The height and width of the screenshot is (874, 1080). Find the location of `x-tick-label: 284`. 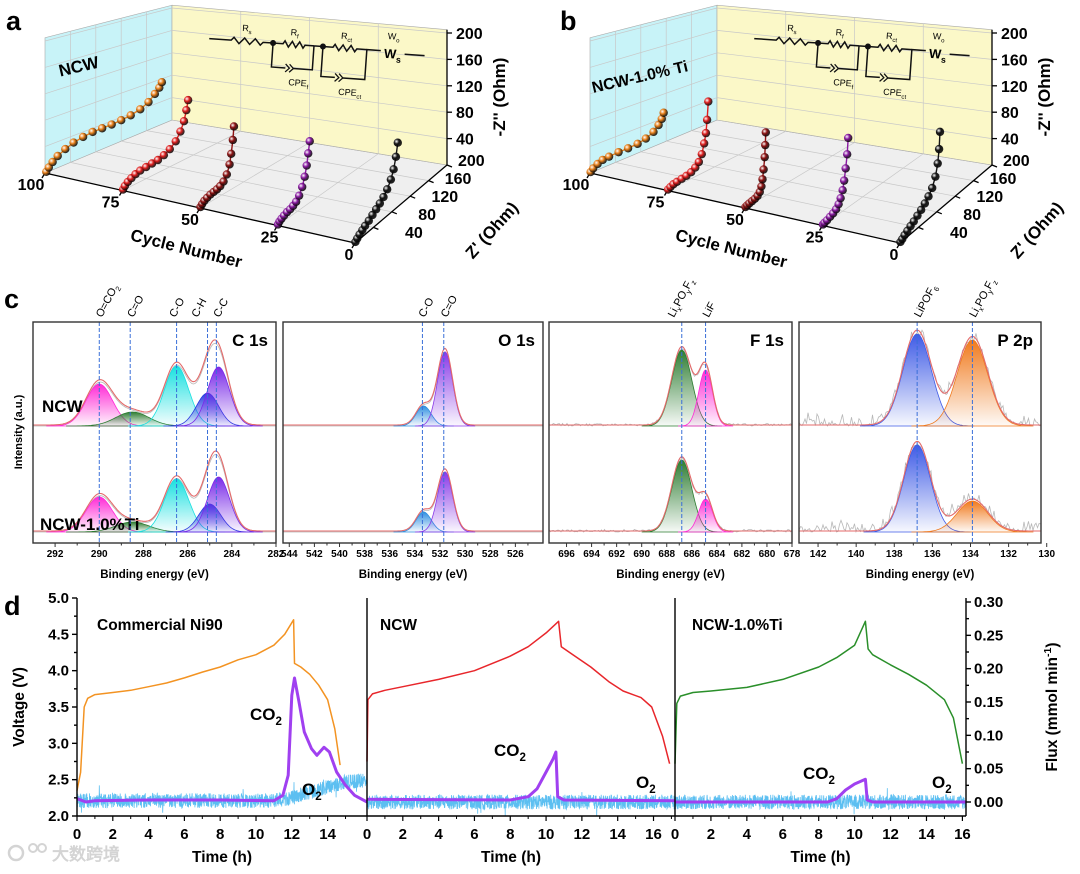

x-tick-label: 284 is located at coordinates (231, 554).